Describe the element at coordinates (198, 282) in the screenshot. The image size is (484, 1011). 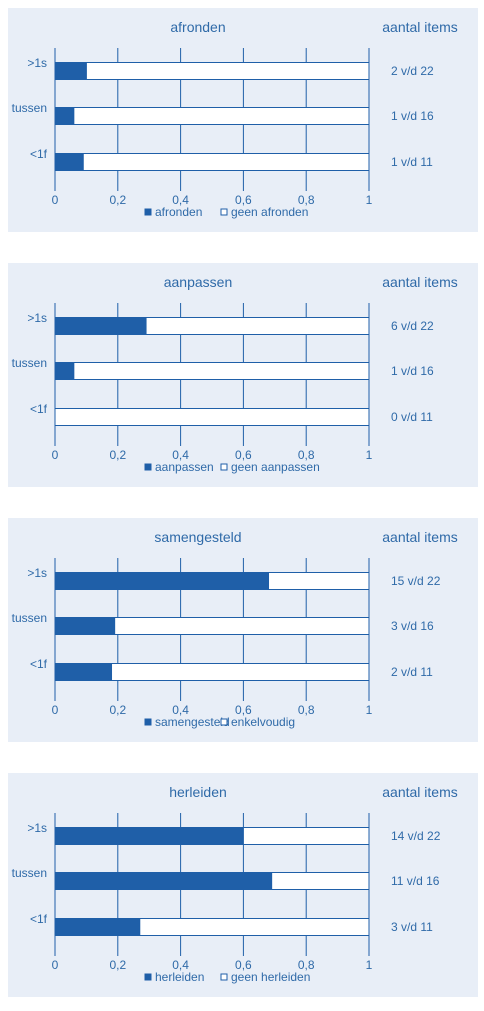
I see `chart-title: aanpassen` at that location.